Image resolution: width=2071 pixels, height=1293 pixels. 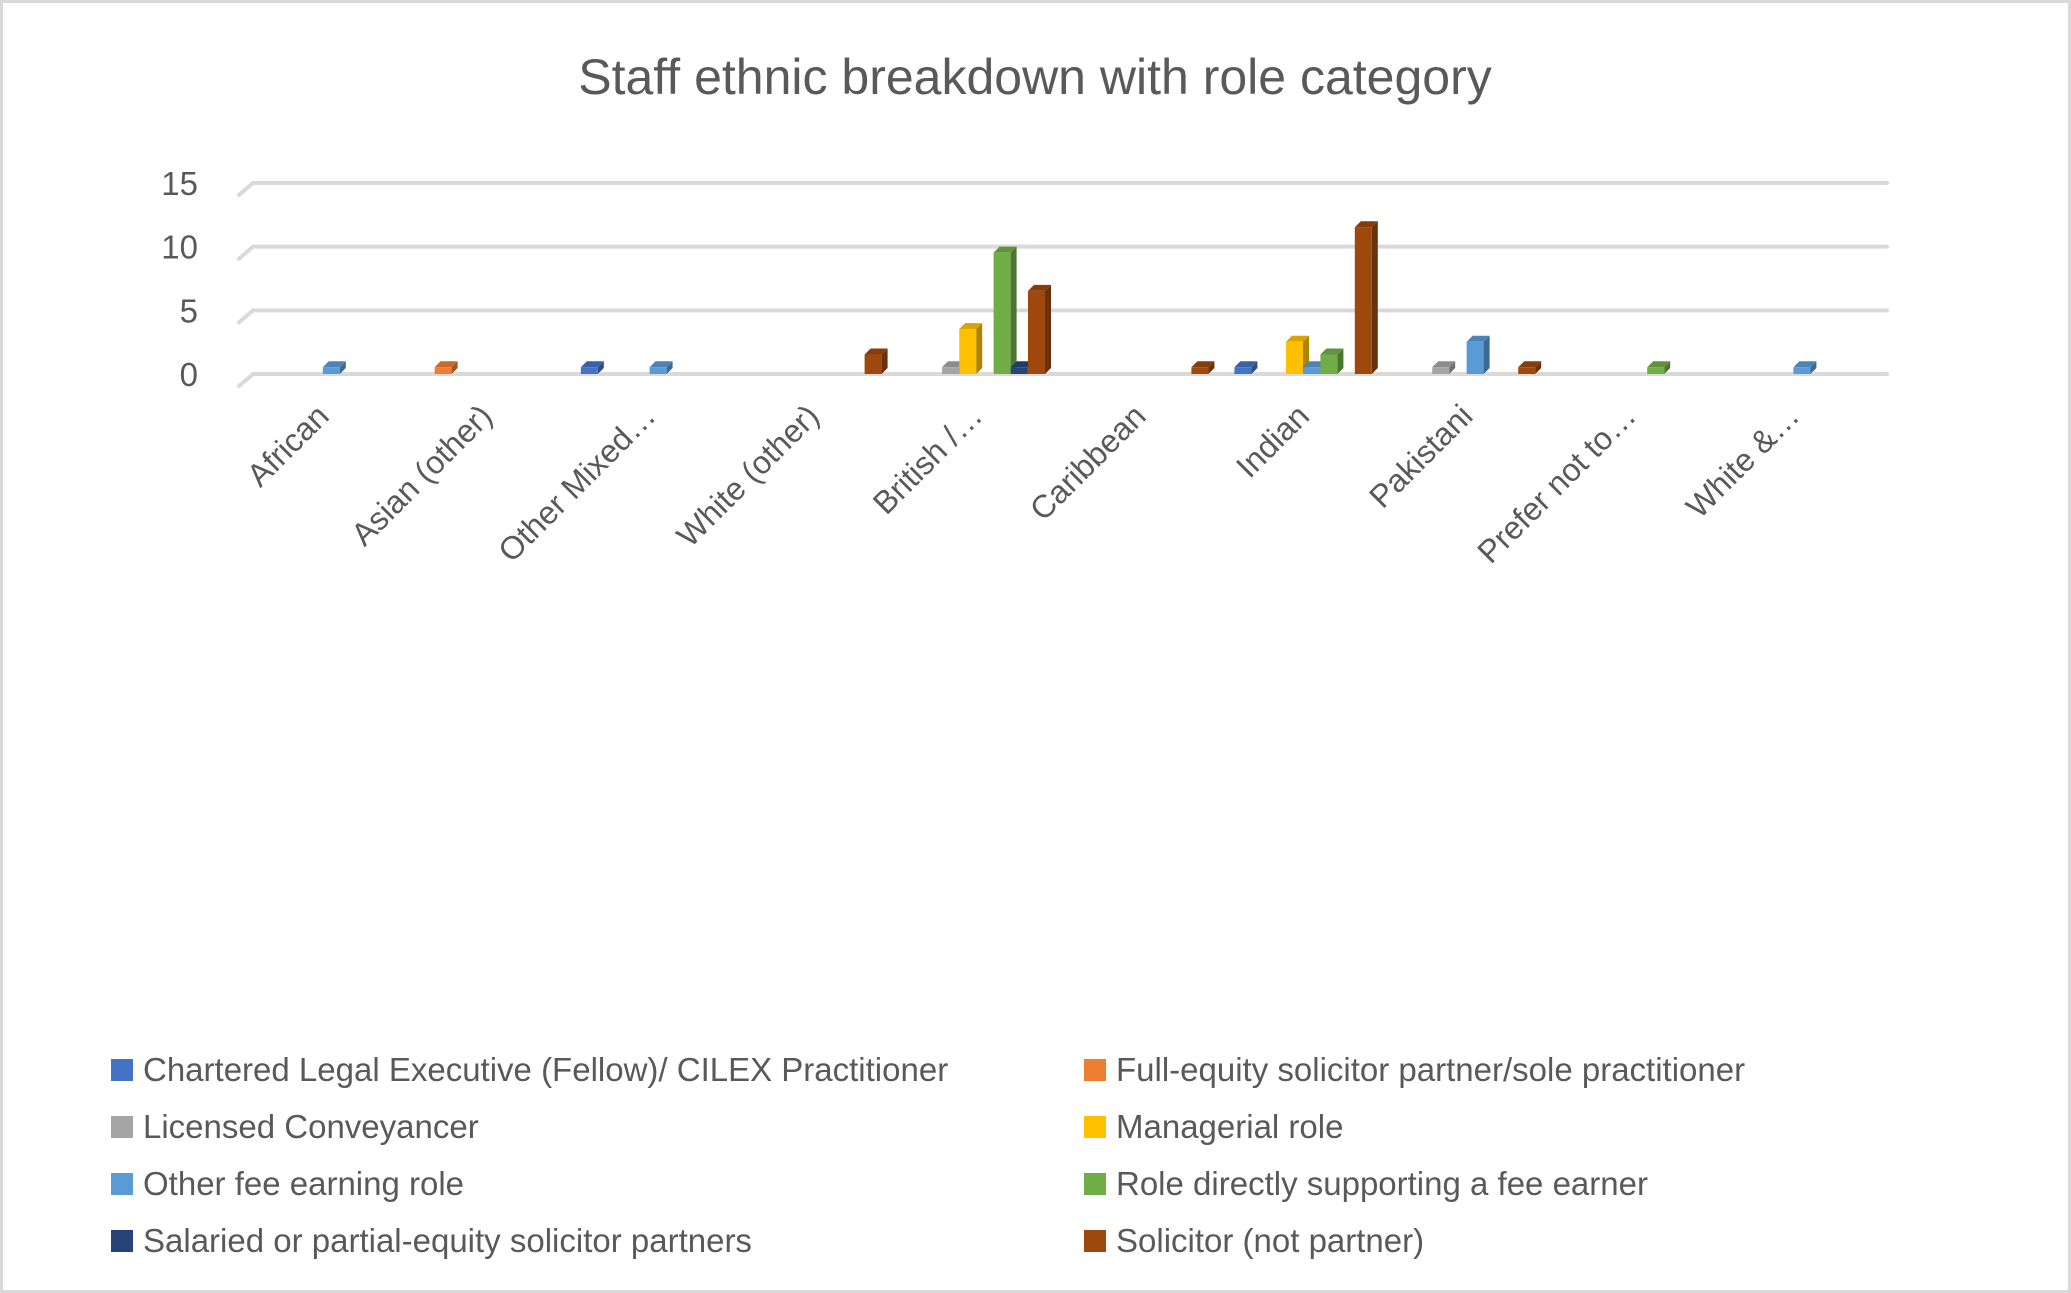 I want to click on legend-item: Licensed Conveyancer, so click(x=295, y=1127).